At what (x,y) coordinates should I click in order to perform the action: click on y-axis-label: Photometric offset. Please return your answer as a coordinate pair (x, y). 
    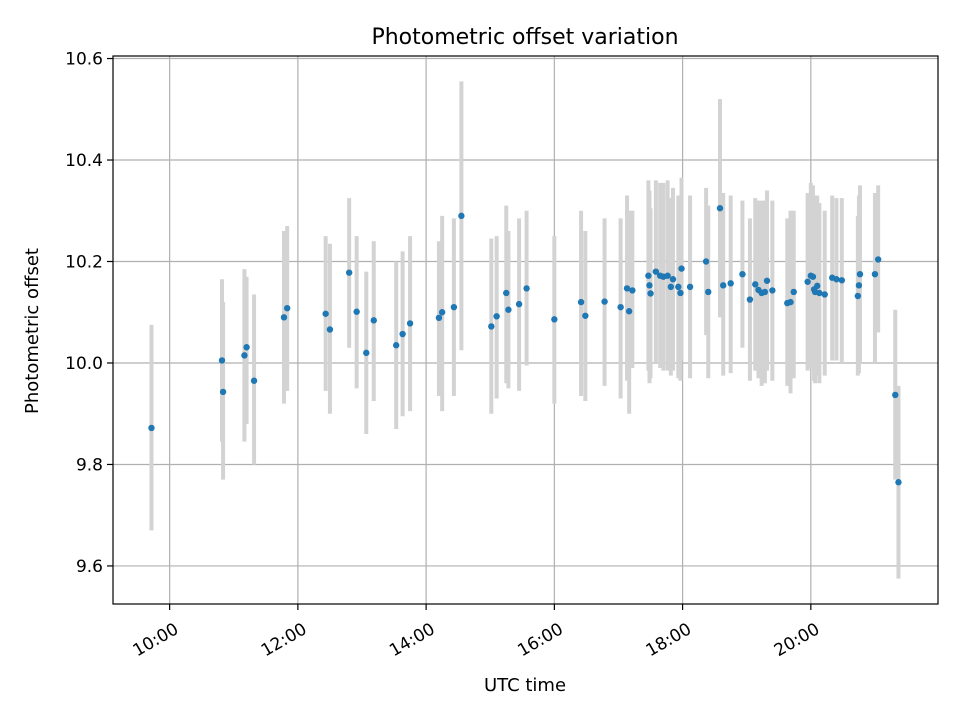
    Looking at the image, I should click on (32, 331).